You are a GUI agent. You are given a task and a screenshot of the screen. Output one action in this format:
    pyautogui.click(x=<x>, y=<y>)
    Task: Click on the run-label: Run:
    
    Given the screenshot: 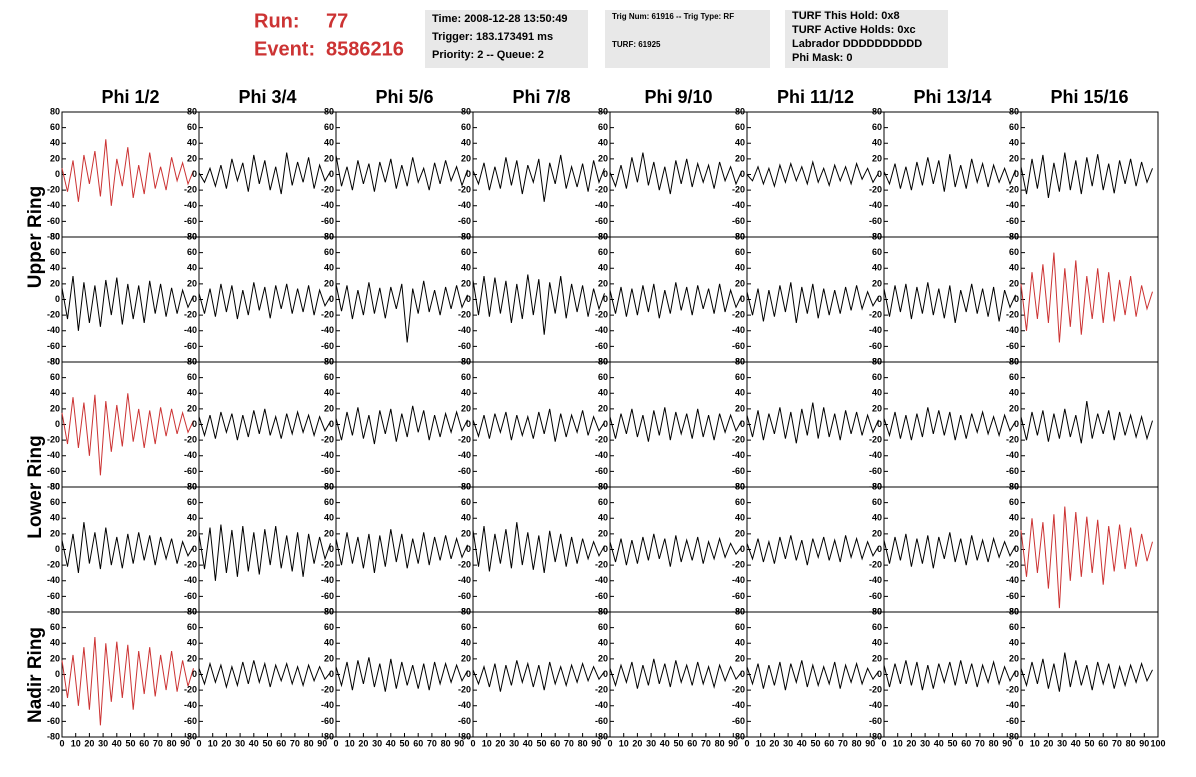 What is the action you would take?
    pyautogui.click(x=277, y=21)
    